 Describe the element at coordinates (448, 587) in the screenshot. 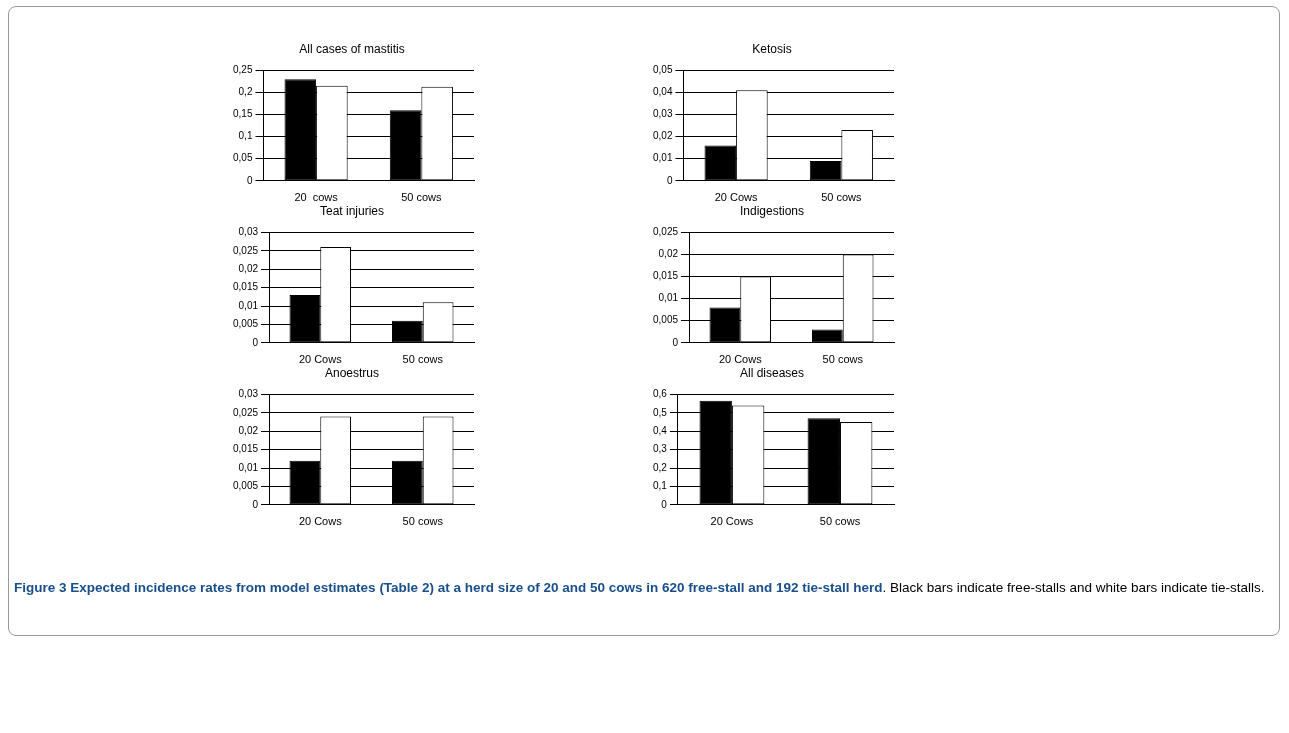

I see `caption: Figure 3 Expected incidence rates from model estimates (Table 2) at a herd size of 20 and 50 cows in 620 free-stall and 192 tie-stall herd` at that location.